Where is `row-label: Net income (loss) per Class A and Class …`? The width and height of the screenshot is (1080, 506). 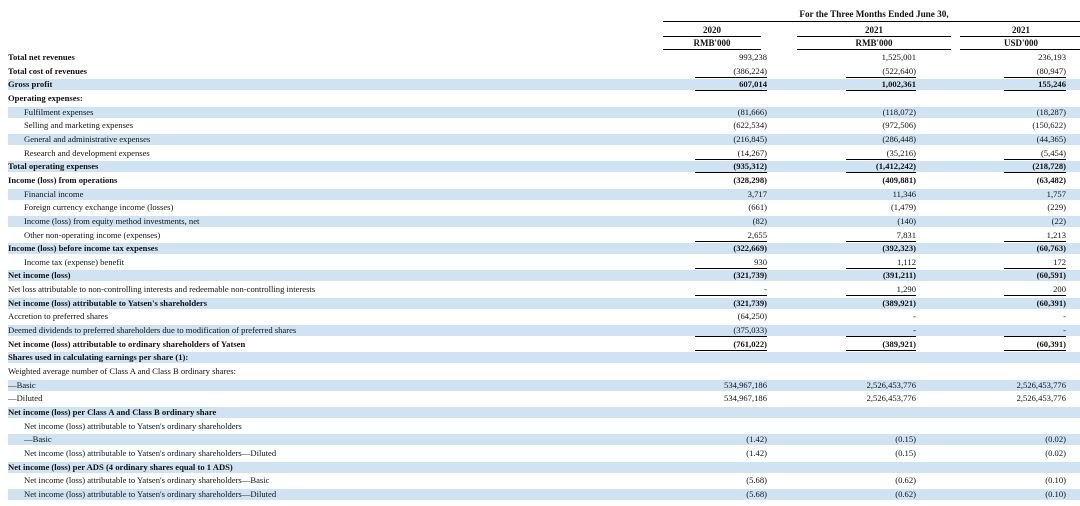 row-label: Net income (loss) per Class A and Class … is located at coordinates (112, 411).